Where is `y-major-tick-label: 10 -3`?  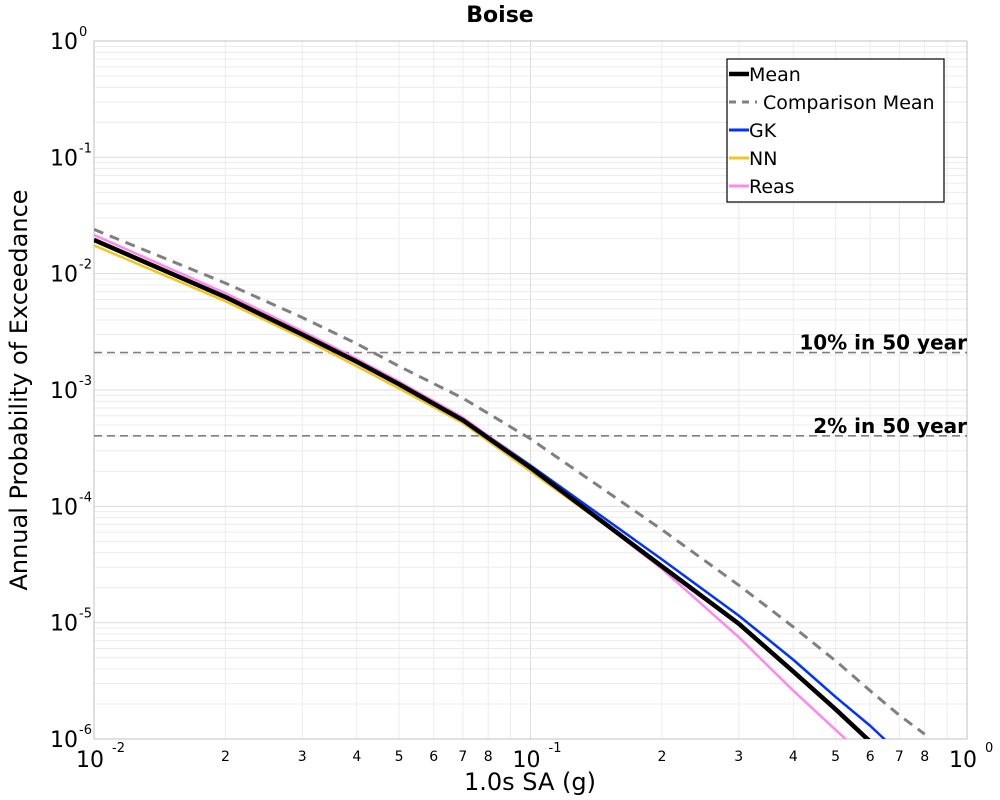
y-major-tick-label: 10 -3 is located at coordinates (71, 389).